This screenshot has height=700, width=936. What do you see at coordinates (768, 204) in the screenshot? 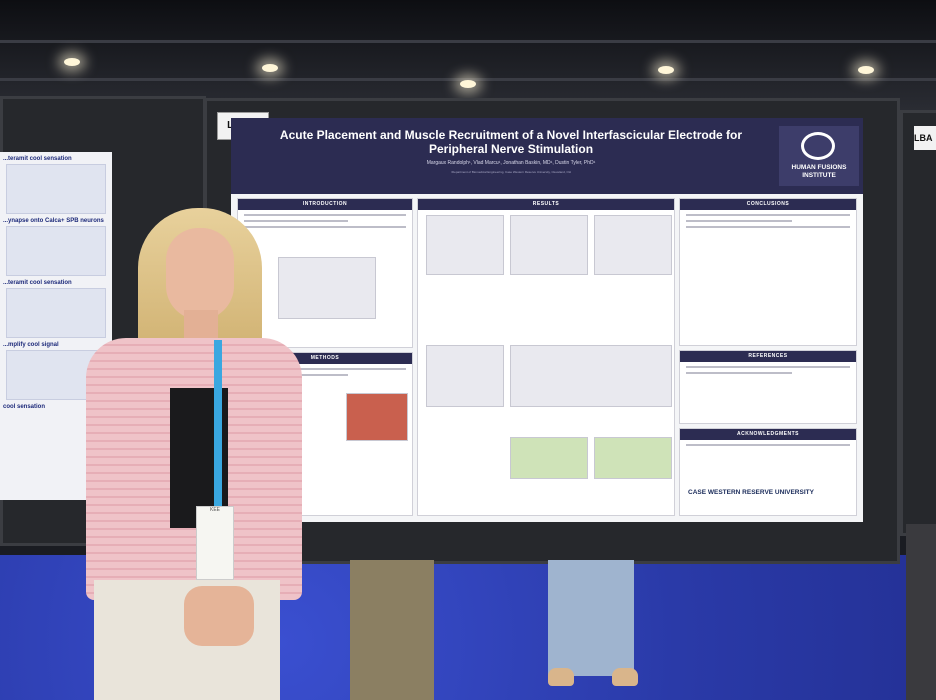
I see `section-heading: CONCLUSIONS` at bounding box center [768, 204].